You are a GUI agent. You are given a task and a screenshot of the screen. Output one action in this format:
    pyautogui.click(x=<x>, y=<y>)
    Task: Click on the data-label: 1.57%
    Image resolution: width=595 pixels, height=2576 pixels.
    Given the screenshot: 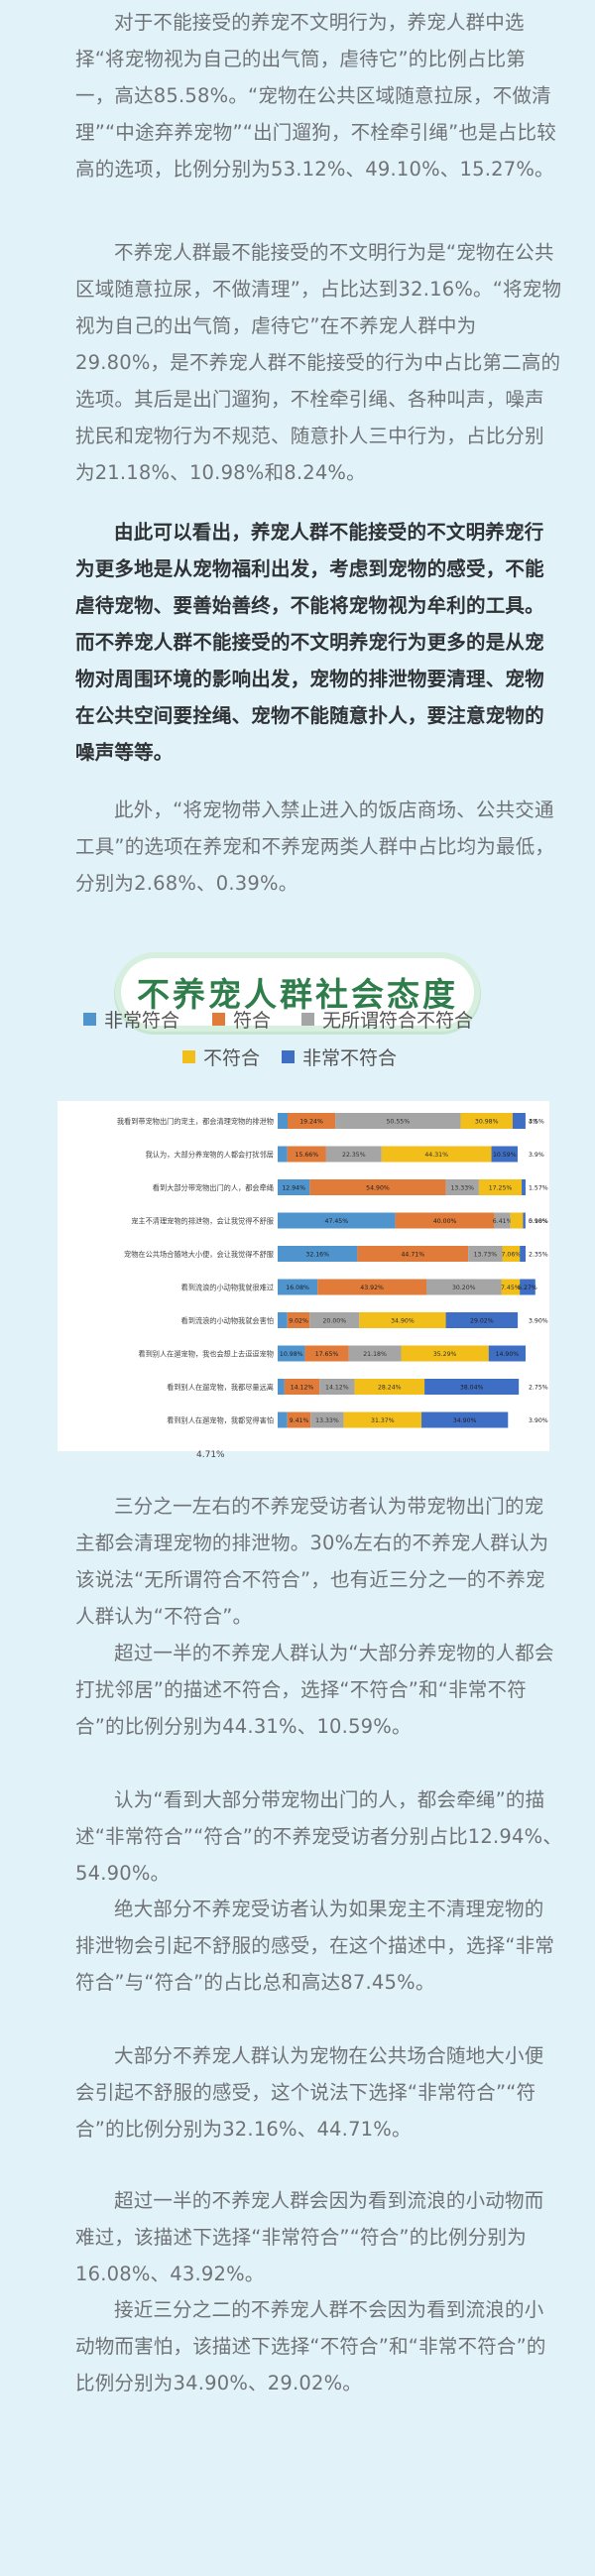 What is the action you would take?
    pyautogui.click(x=538, y=1188)
    